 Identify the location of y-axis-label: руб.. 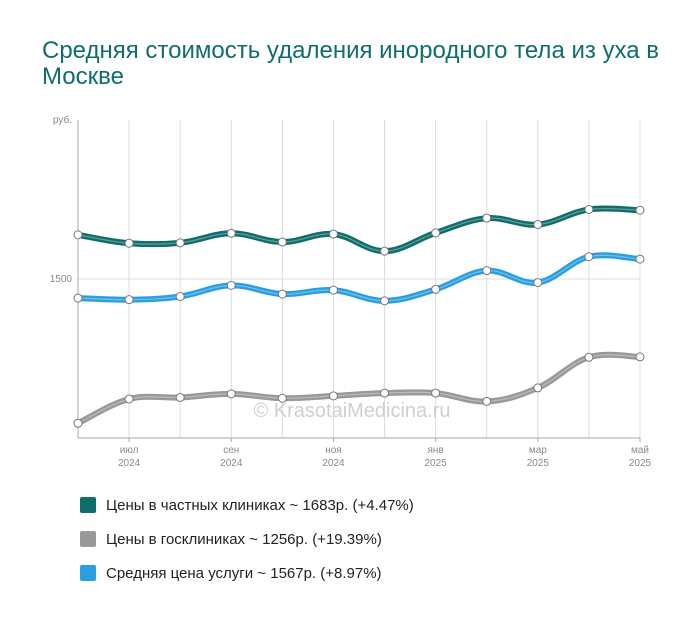
(62, 120).